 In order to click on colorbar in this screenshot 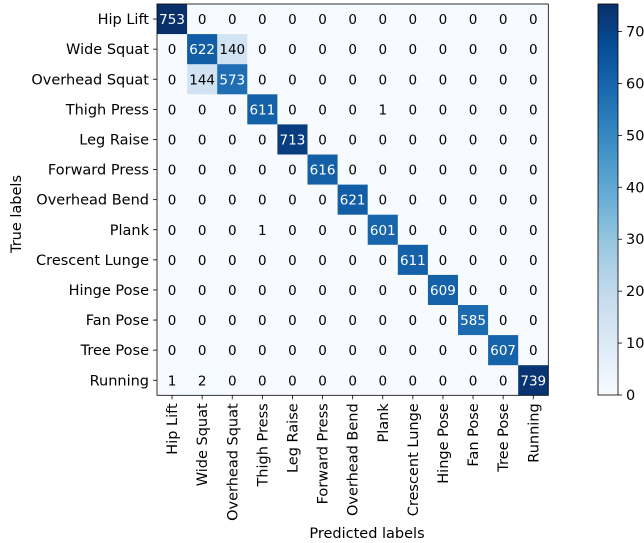, I will do `click(608, 199)`.